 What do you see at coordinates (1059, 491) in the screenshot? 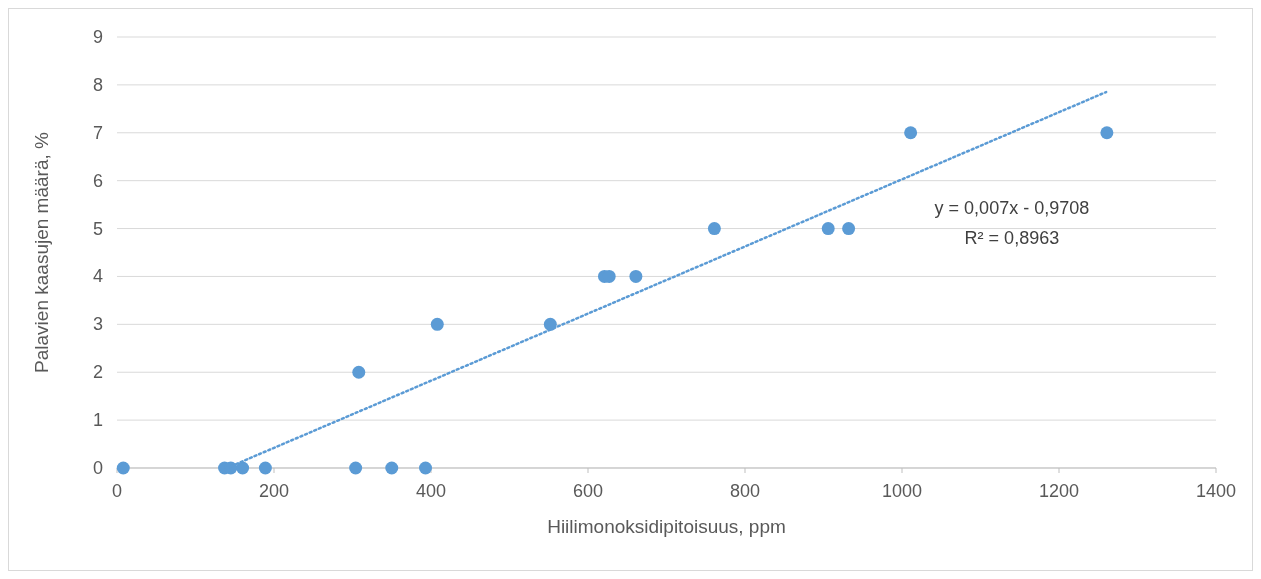
I see `x-tick-label: 1200` at bounding box center [1059, 491].